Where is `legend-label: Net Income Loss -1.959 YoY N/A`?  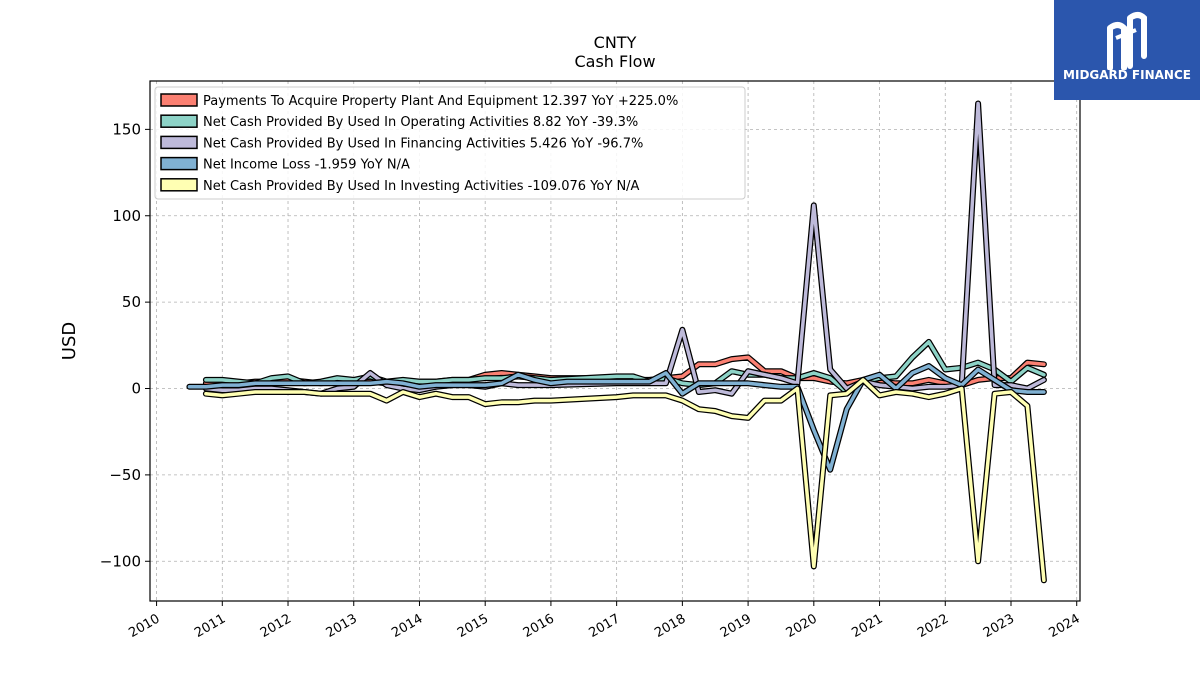
legend-label: Net Income Loss -1.959 YoY N/A is located at coordinates (306, 165).